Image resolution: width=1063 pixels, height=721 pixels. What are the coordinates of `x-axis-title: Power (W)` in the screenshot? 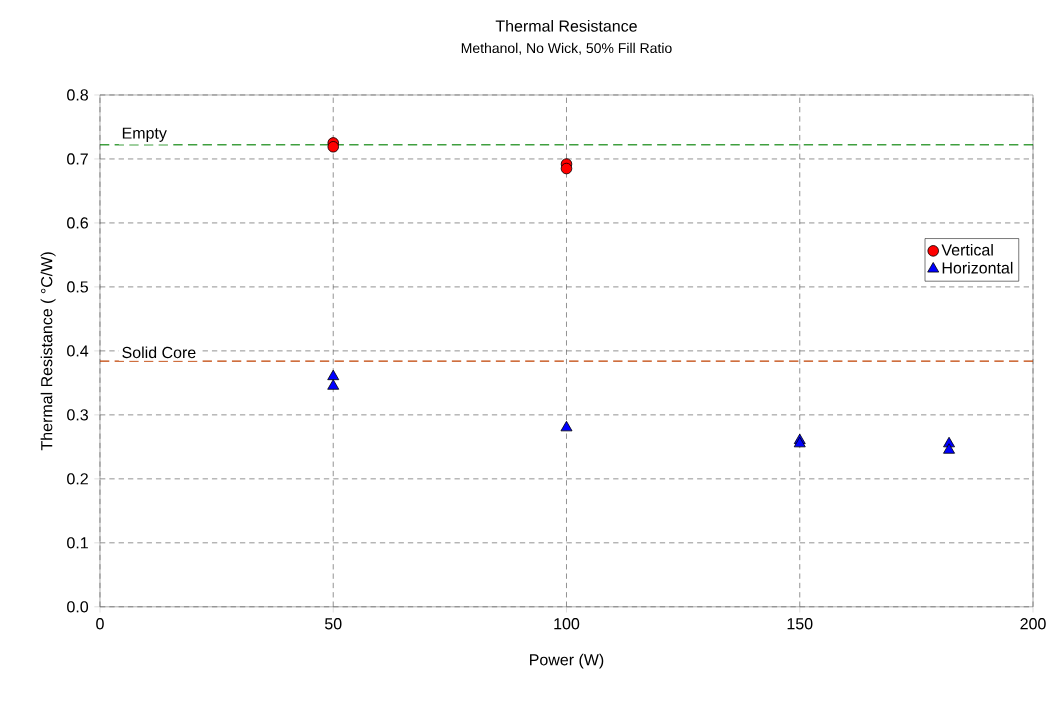 It's located at (567, 661).